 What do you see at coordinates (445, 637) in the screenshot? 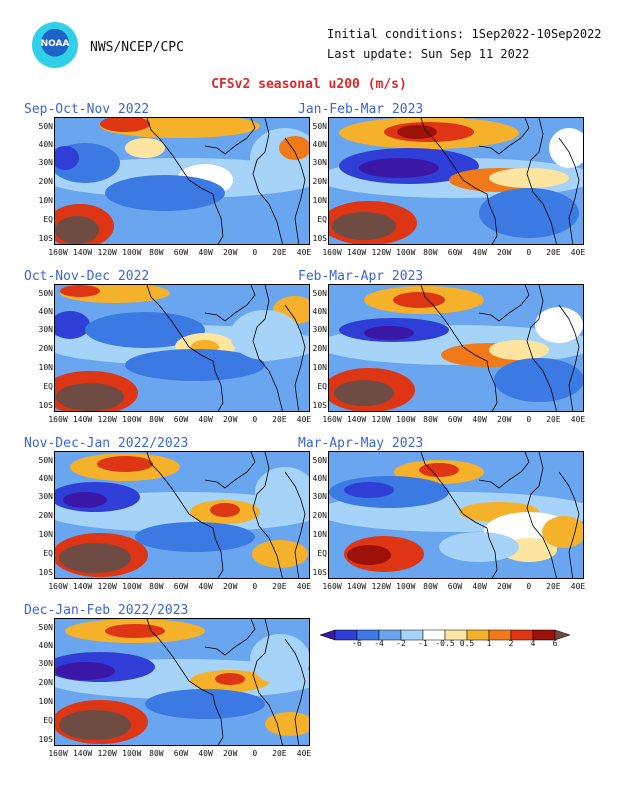
I see `colorbar: -6 -4 -2 -1 -0.5 0.5 1 2 4 6` at bounding box center [445, 637].